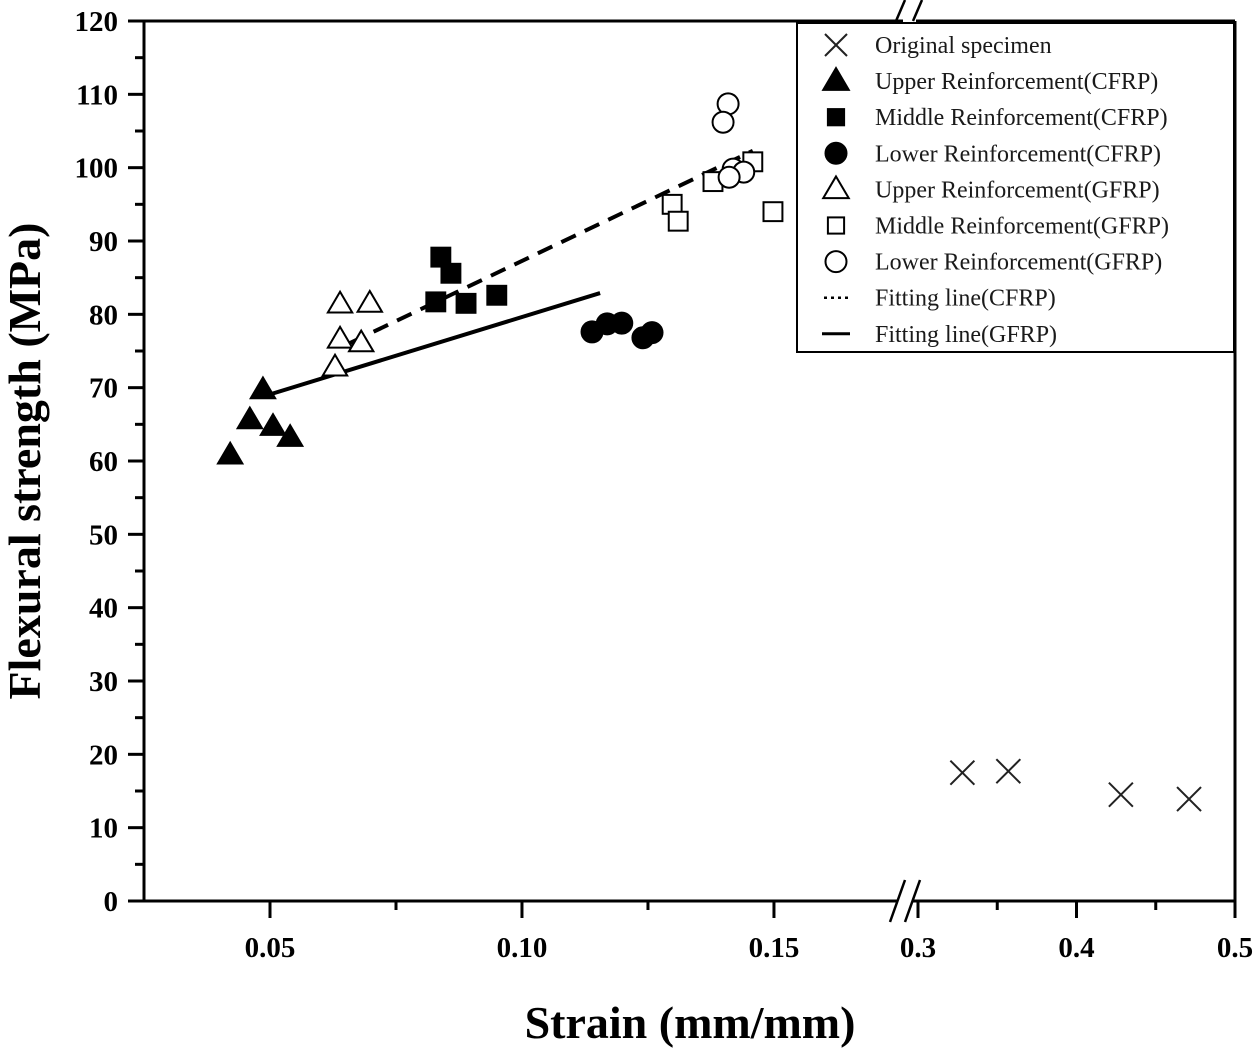  I want to click on legend-label: Lower Reinforcement(CFRP), so click(1018, 154).